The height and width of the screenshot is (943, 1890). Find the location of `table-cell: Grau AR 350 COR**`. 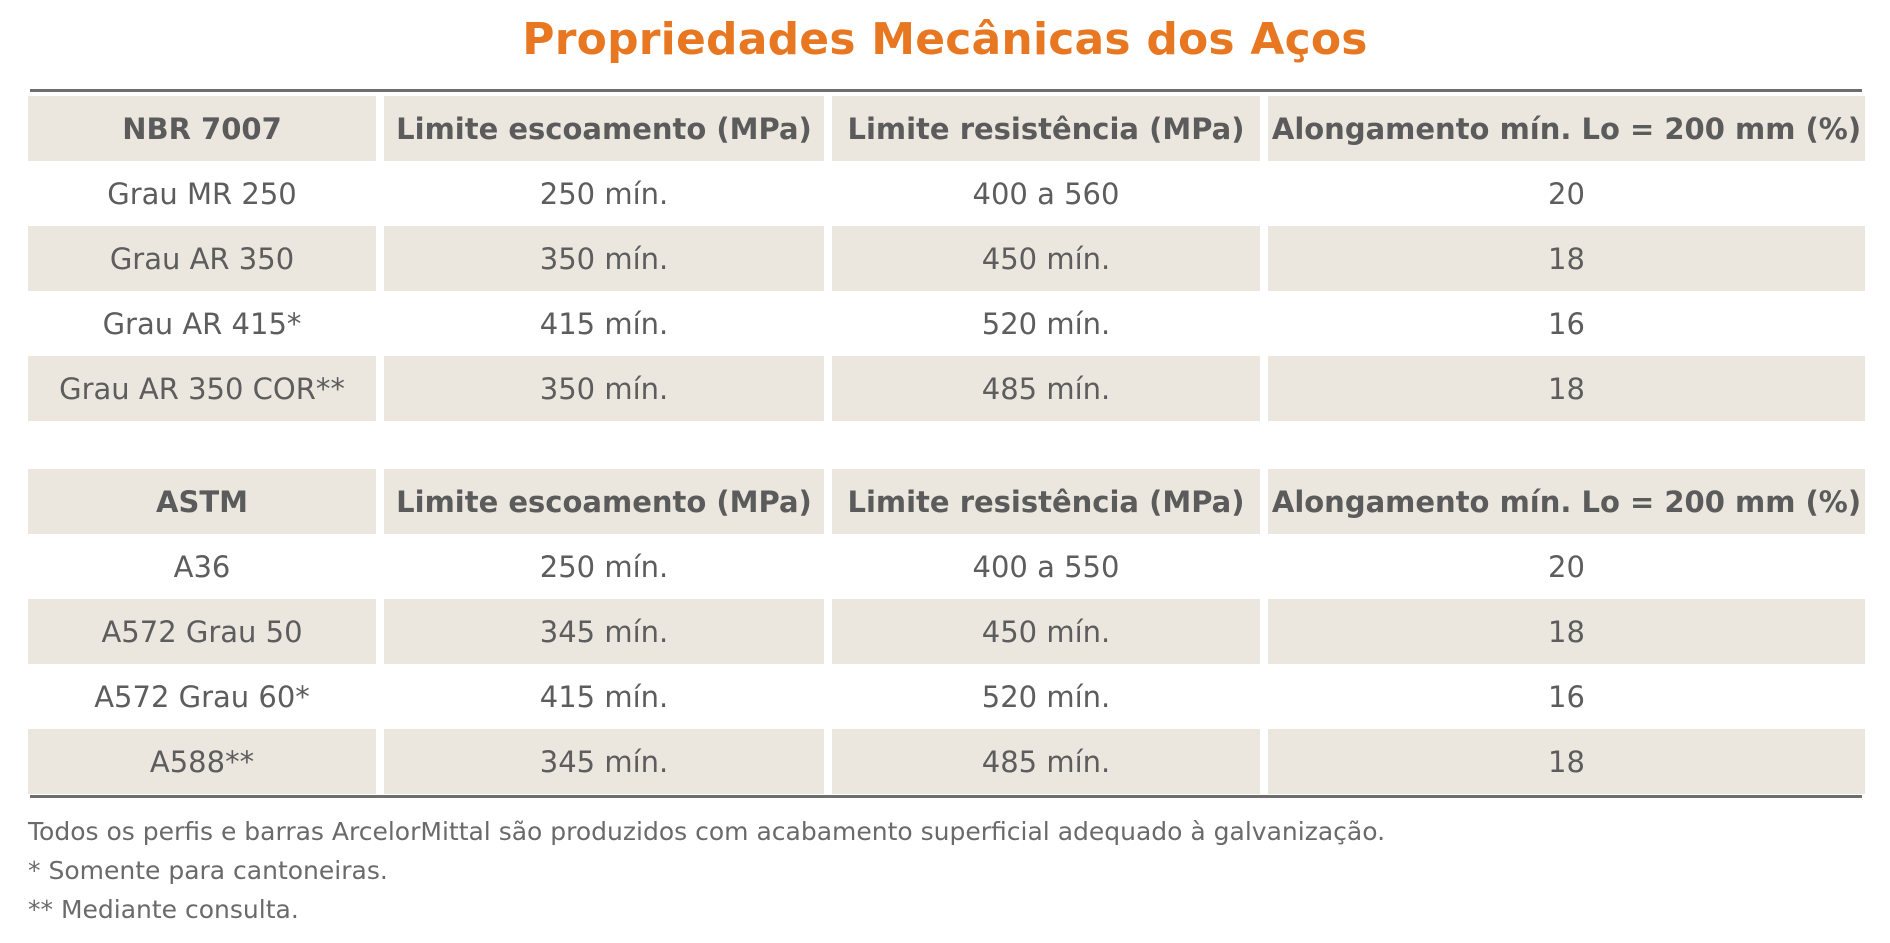

table-cell: Grau AR 350 COR** is located at coordinates (202, 388).